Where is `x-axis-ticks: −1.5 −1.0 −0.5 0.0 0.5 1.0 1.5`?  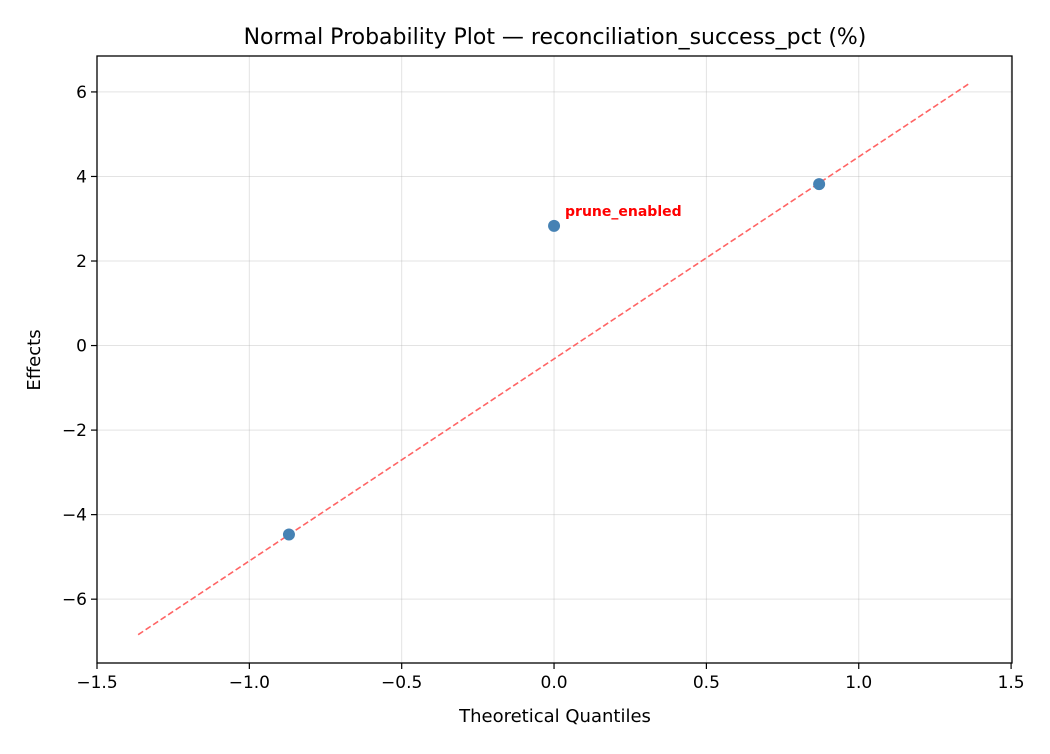 x-axis-ticks: −1.5 −1.0 −0.5 0.0 0.5 1.0 1.5 is located at coordinates (550, 678).